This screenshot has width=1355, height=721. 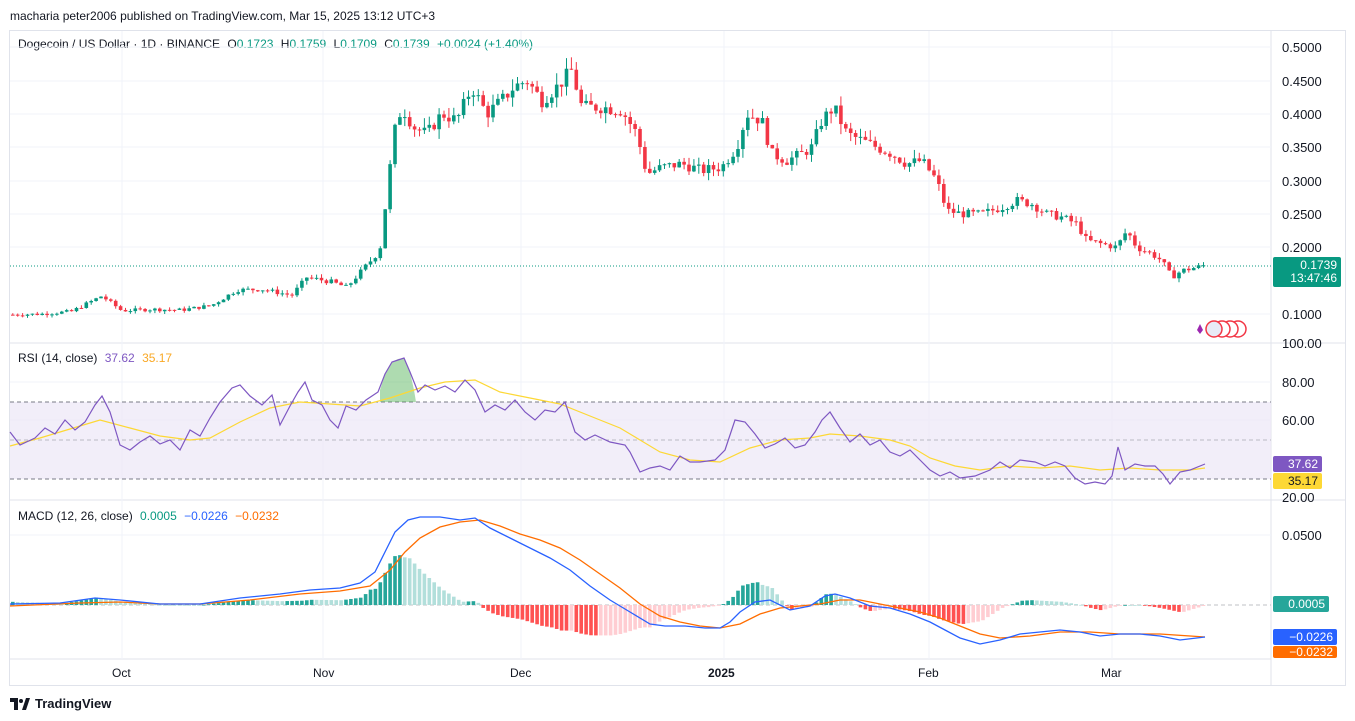 I want to click on signal-line, so click(x=607, y=579).